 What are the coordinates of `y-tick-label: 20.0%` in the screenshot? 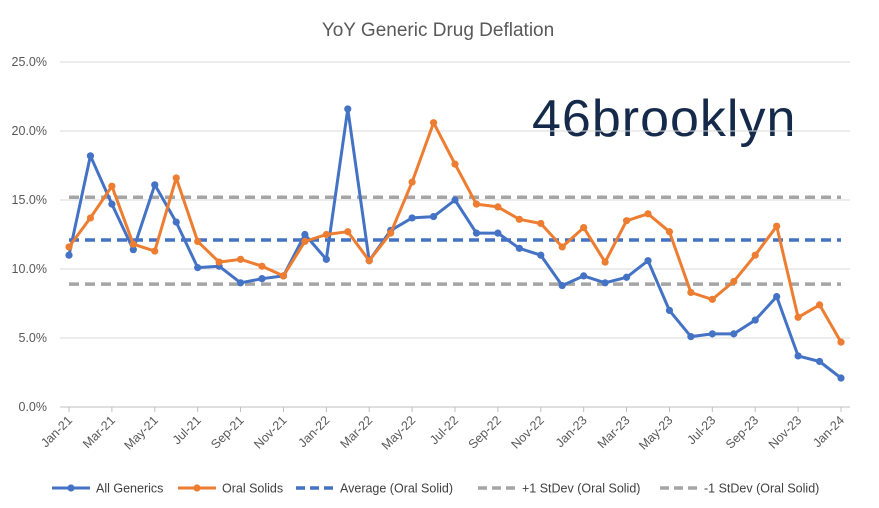 It's located at (29, 131).